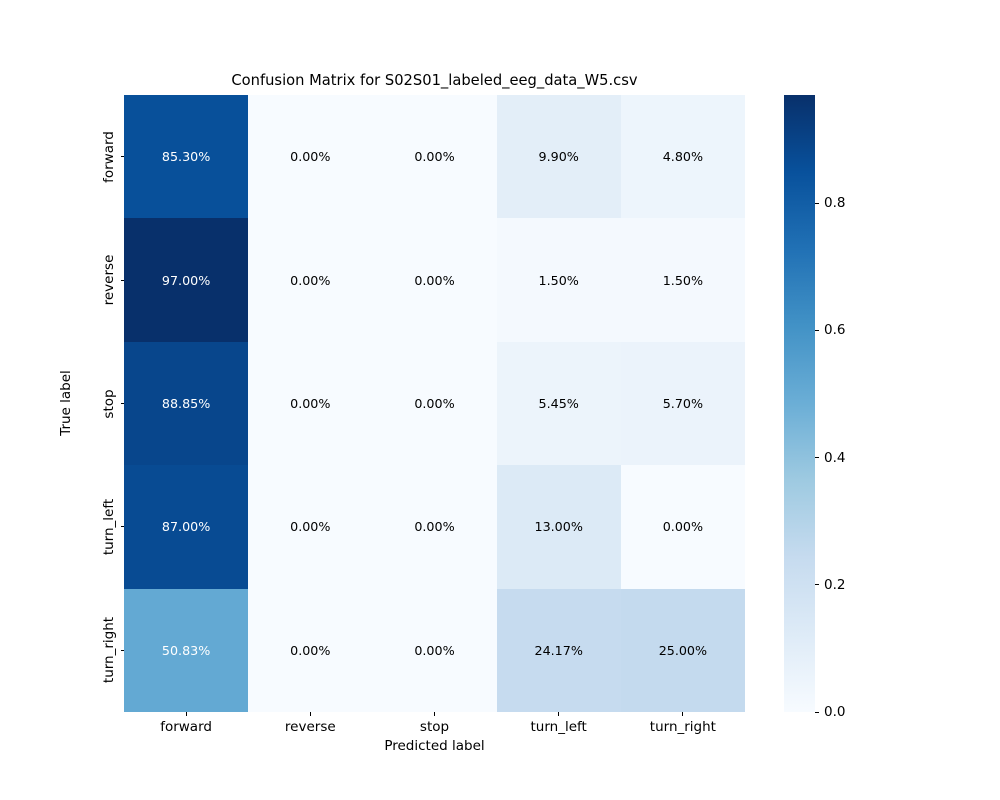  I want to click on heatmap-cell: 9.90%, so click(558, 157).